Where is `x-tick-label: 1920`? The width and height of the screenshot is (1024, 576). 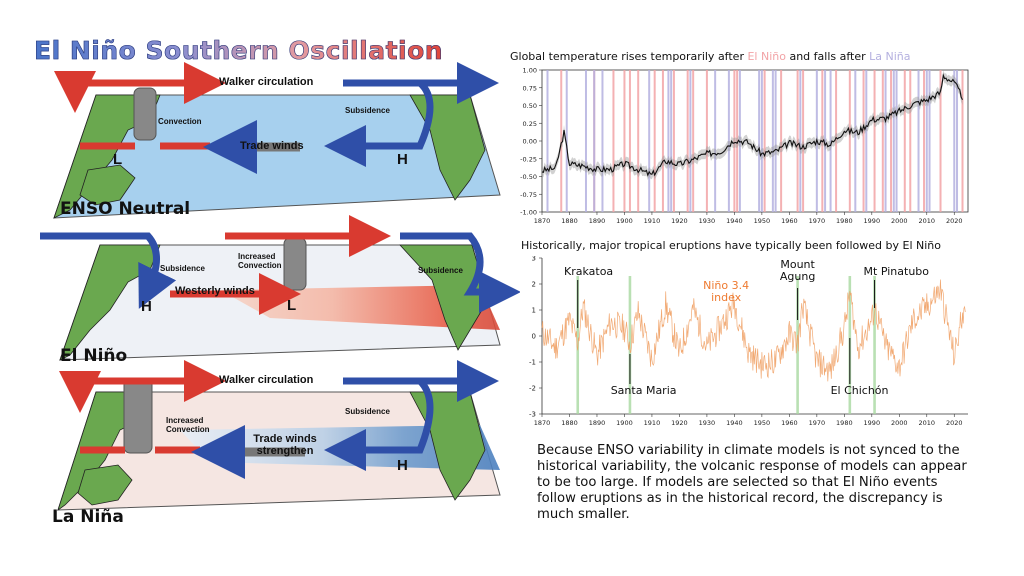
x-tick-label: 1920 is located at coordinates (679, 221).